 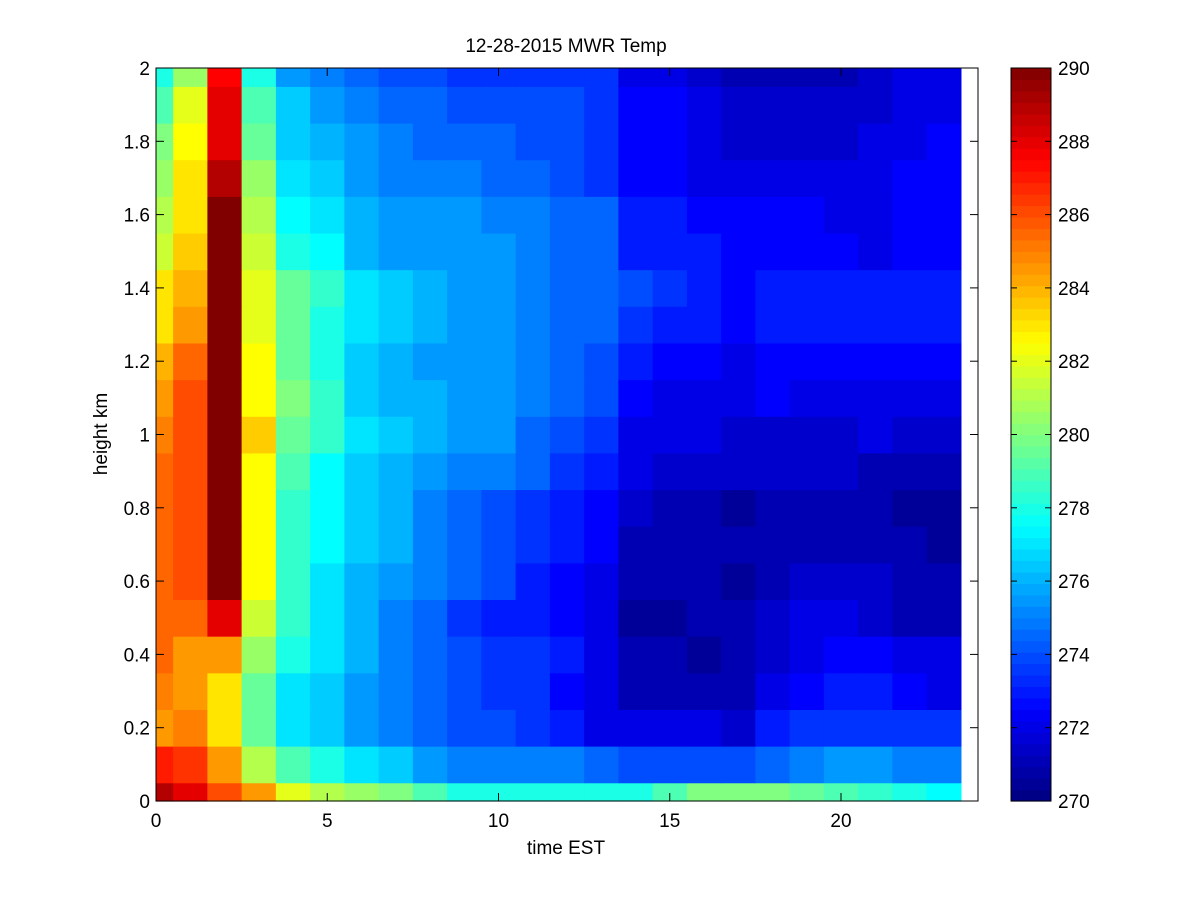 I want to click on colorbar, so click(x=1031, y=435).